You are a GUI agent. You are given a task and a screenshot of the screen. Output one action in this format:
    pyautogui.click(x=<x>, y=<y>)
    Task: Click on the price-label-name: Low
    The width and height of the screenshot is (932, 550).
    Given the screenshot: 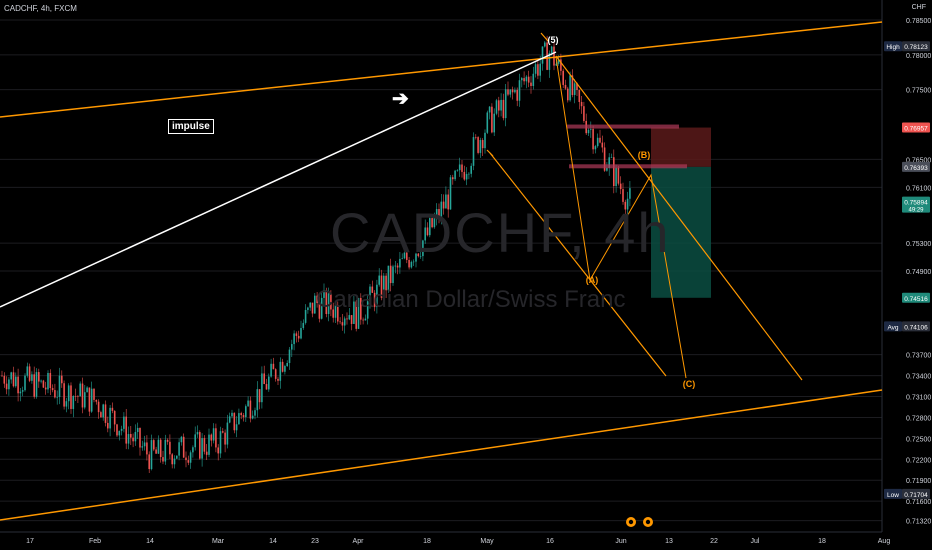 What is the action you would take?
    pyautogui.click(x=893, y=495)
    